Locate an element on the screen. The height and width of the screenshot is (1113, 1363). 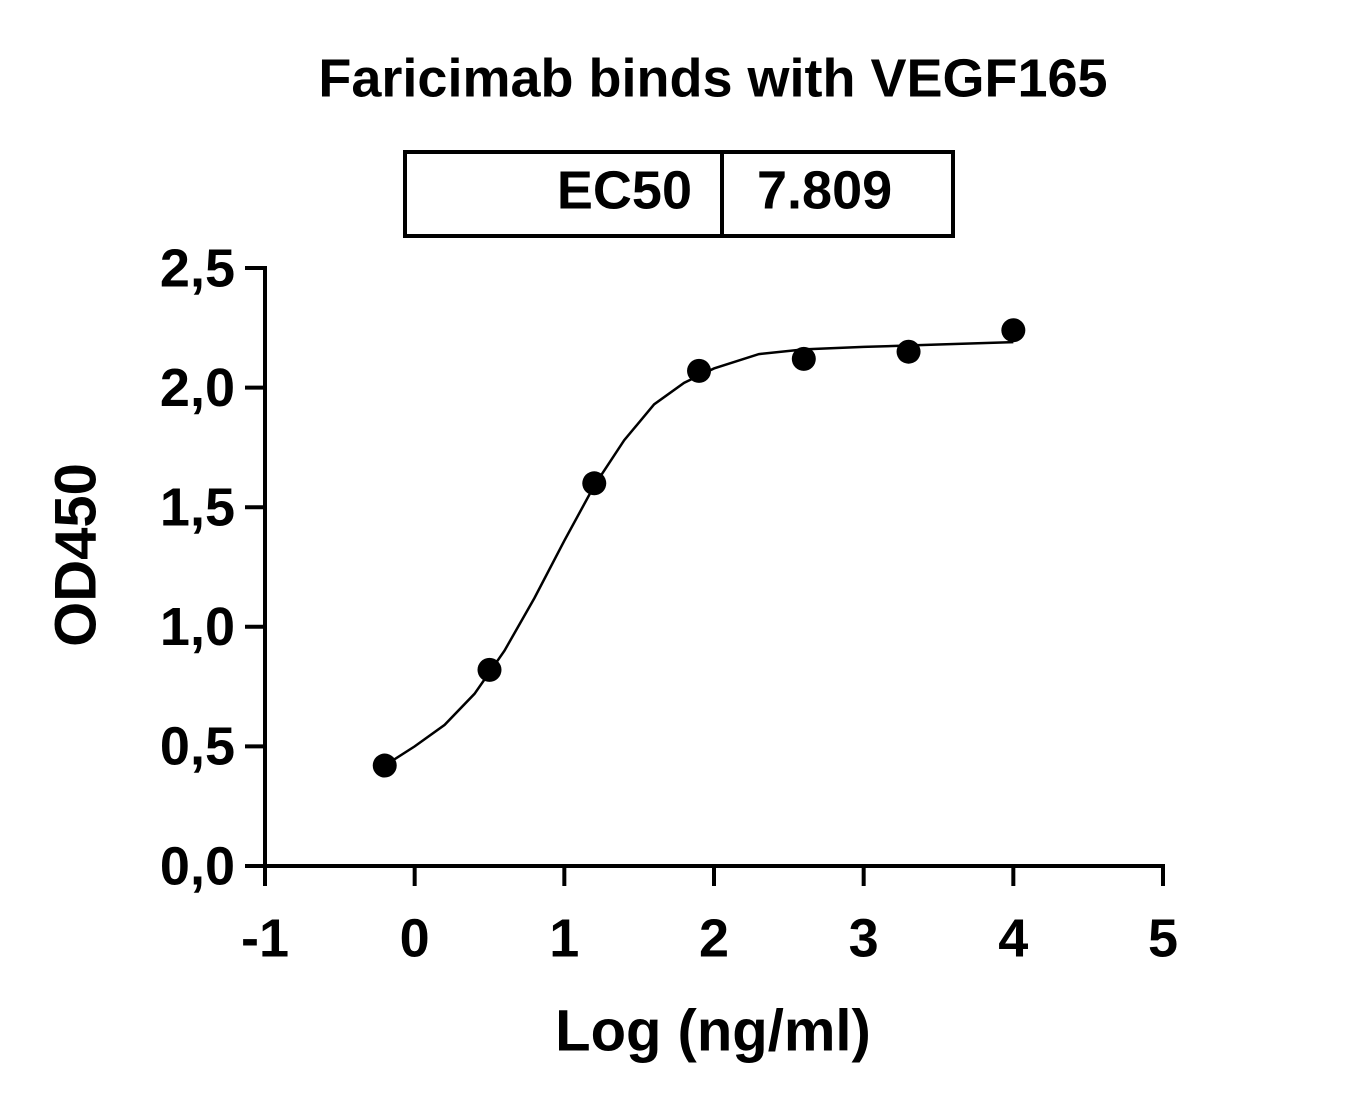
x-tick-label: -1 is located at coordinates (265, 938).